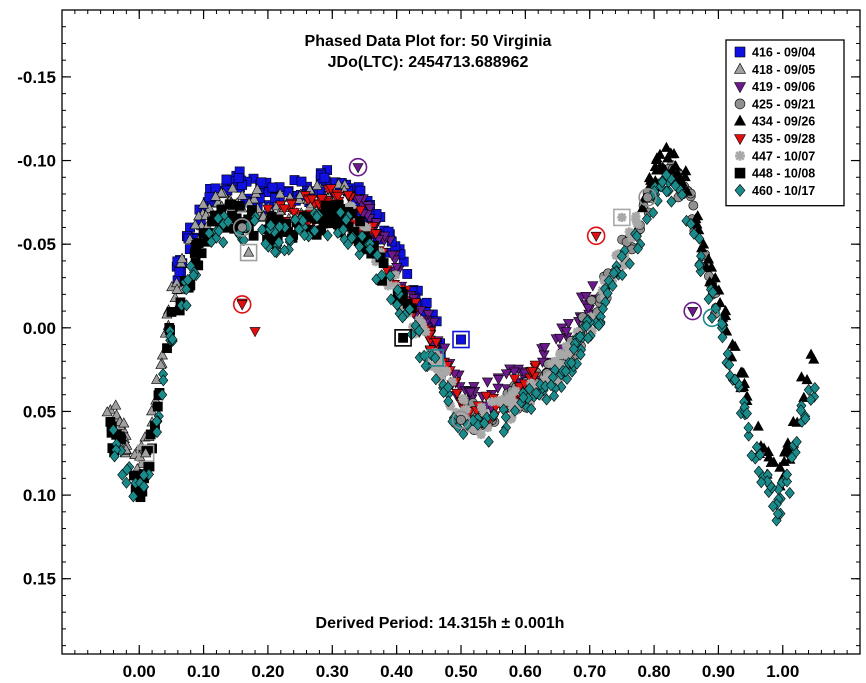  What do you see at coordinates (36, 77) in the screenshot?
I see `y-tick-label: -0.15` at bounding box center [36, 77].